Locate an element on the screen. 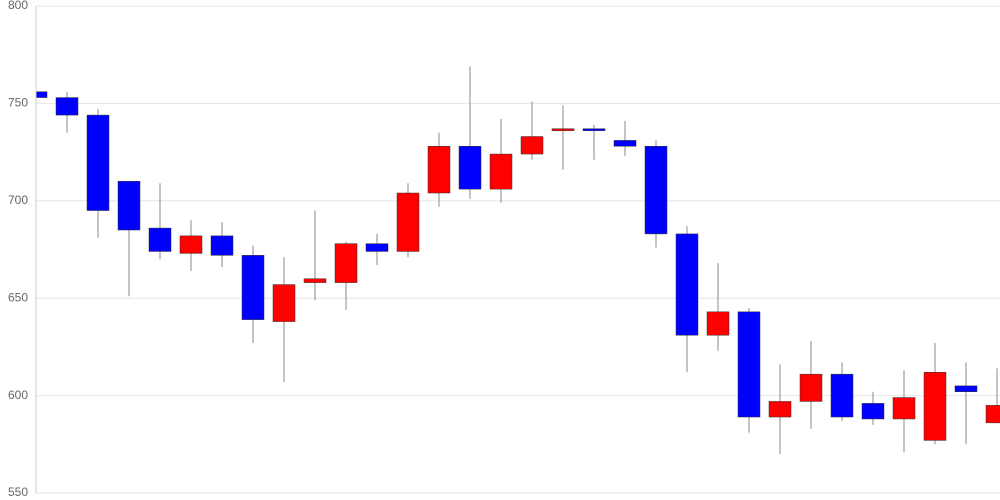  y-tick-label: 750 is located at coordinates (18, 103).